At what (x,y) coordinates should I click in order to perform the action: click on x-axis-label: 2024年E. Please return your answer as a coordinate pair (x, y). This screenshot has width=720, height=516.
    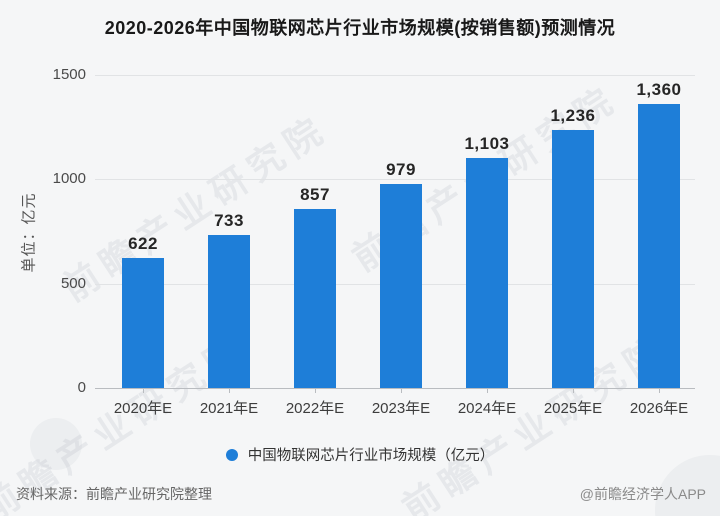
    Looking at the image, I should click on (487, 408).